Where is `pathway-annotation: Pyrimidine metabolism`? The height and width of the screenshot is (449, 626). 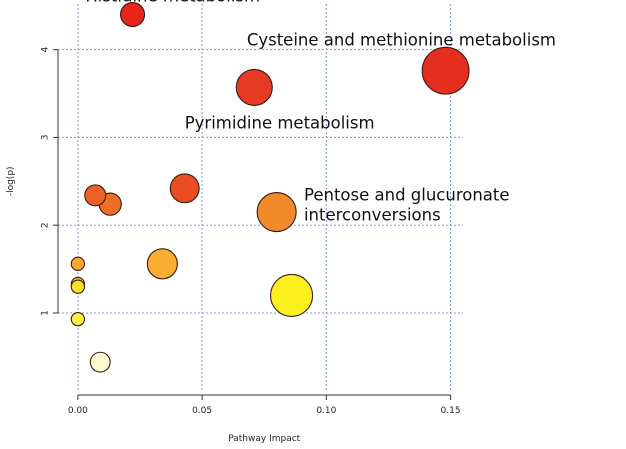 pathway-annotation: Pyrimidine metabolism is located at coordinates (280, 123).